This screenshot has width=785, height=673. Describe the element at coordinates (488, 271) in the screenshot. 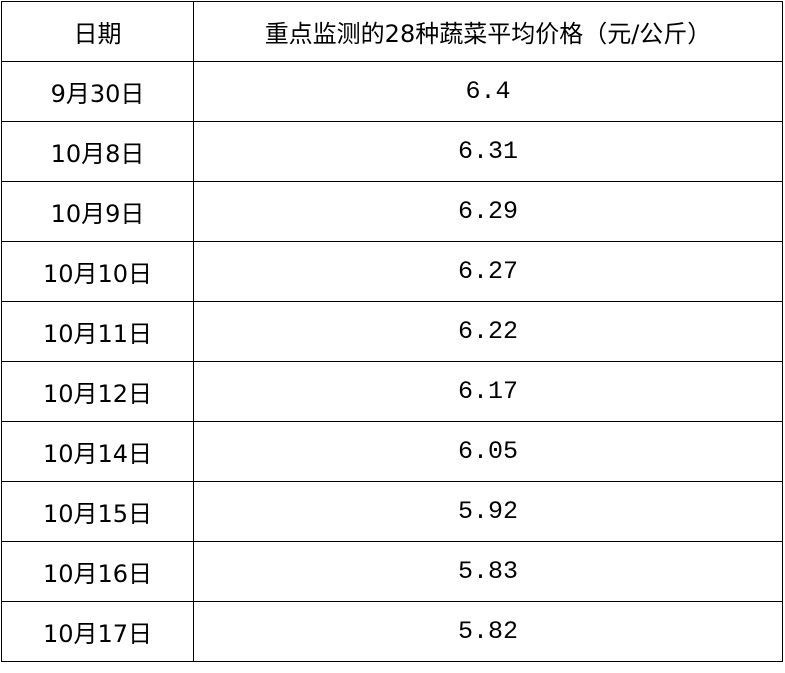

I see `price-cell: 6.27` at that location.